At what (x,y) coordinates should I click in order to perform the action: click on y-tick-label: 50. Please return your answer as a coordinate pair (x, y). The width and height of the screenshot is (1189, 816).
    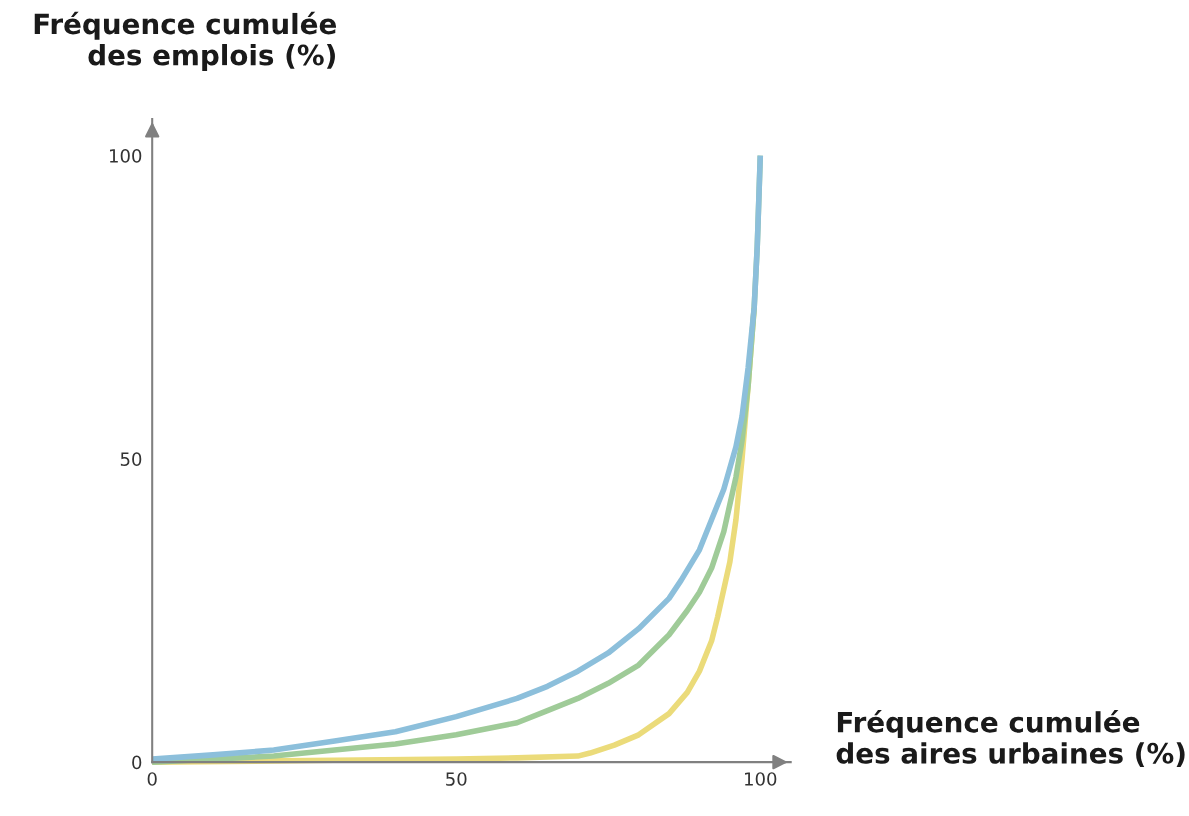
    Looking at the image, I should click on (131, 459).